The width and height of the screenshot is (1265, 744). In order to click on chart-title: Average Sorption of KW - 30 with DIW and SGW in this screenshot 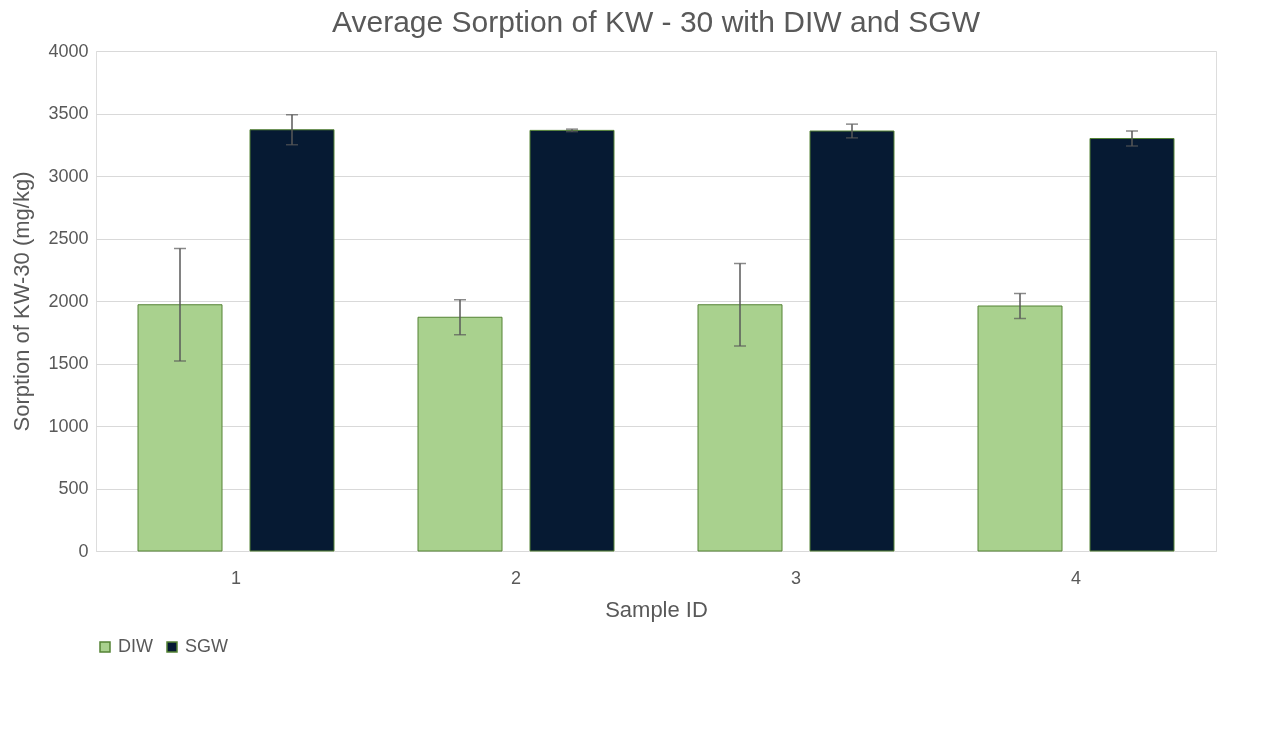, I will do `click(656, 21)`.